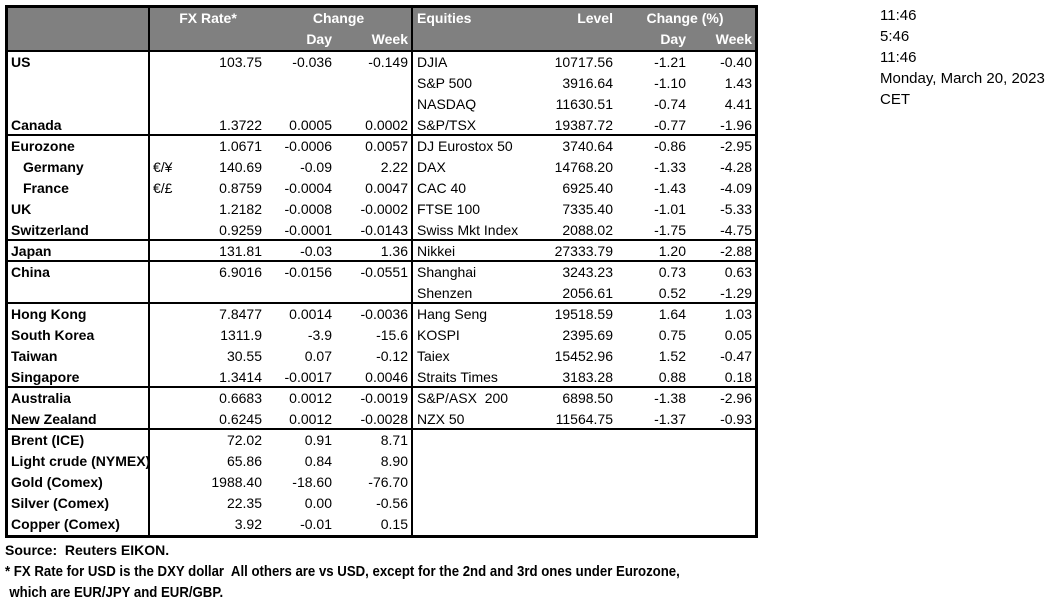  I want to click on equity-day-change-cell: -1.33, so click(670, 167).